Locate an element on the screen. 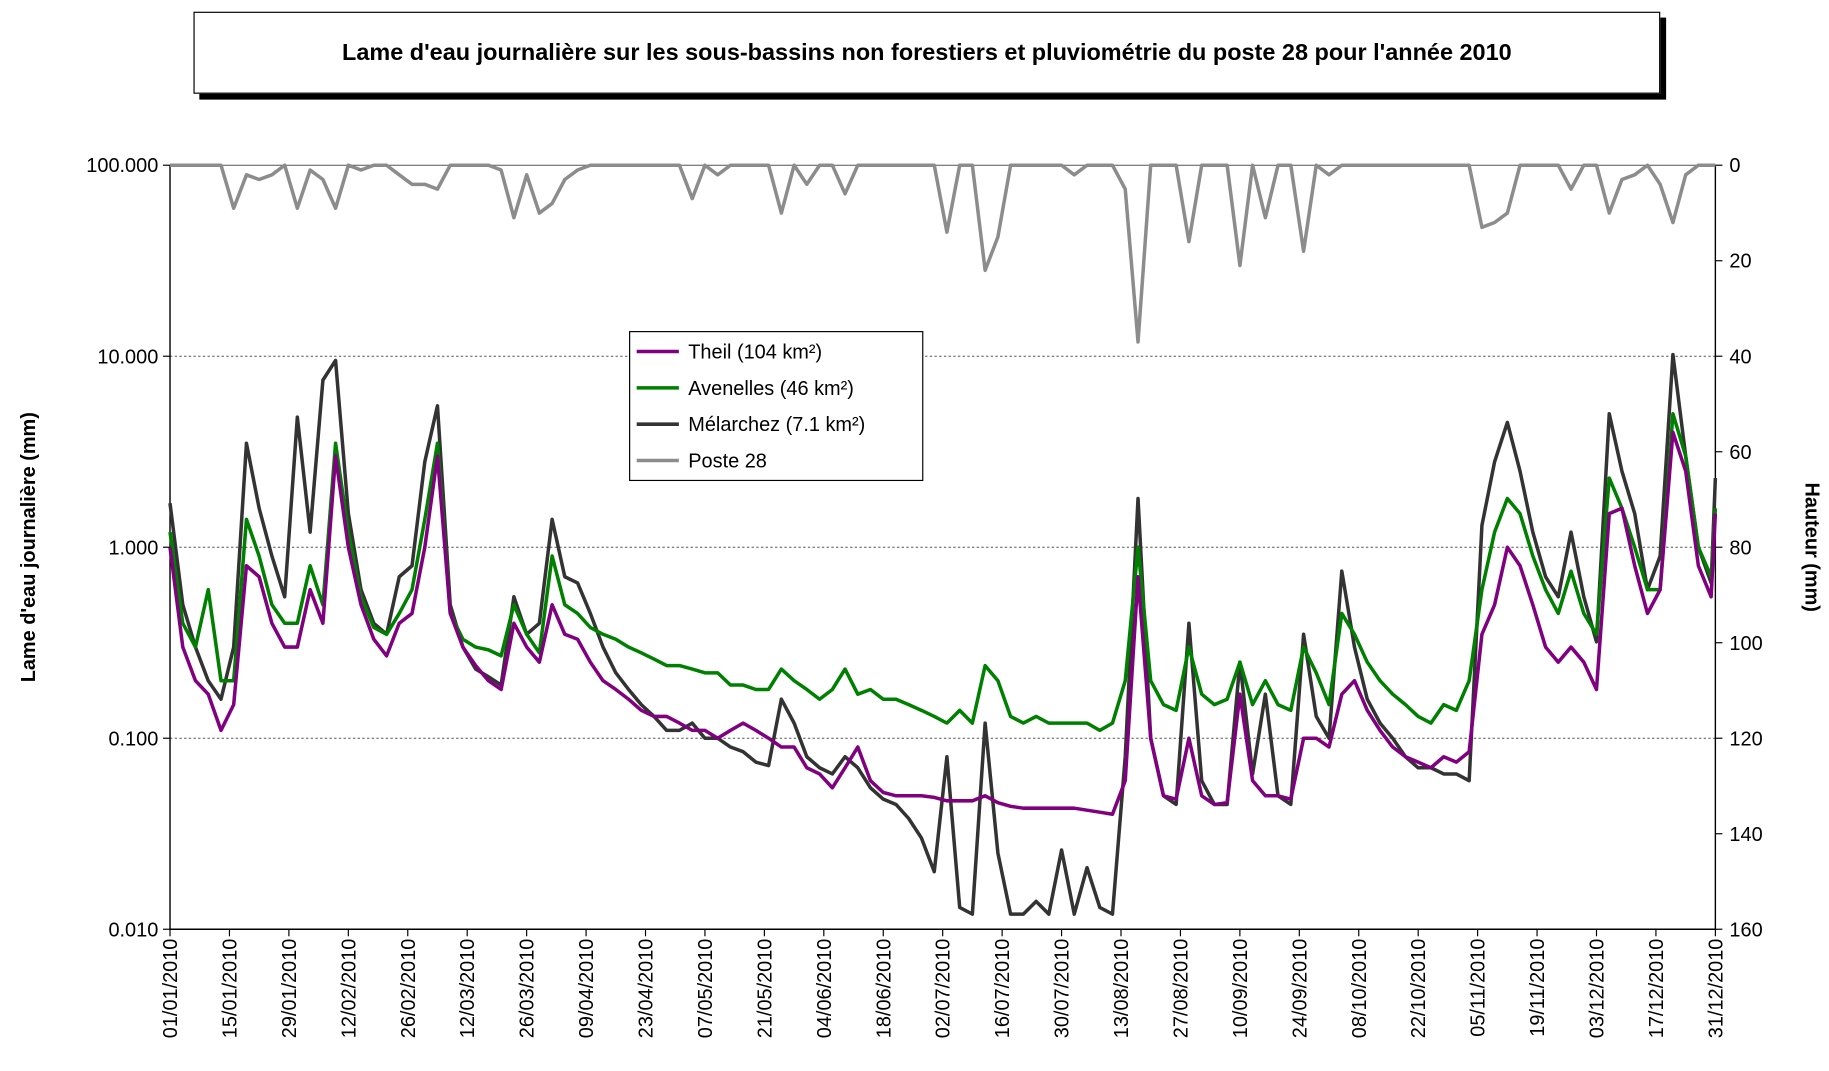 This screenshot has width=1829, height=1071. y-tick-label: 0.100 is located at coordinates (133, 739).